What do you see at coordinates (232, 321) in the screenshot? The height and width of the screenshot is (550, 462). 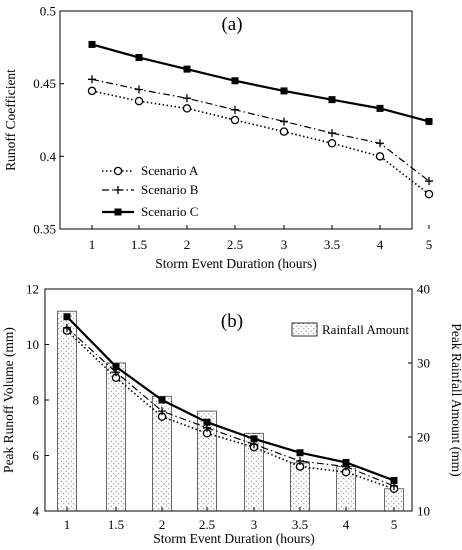 I see `panel-label-b: (b)` at bounding box center [232, 321].